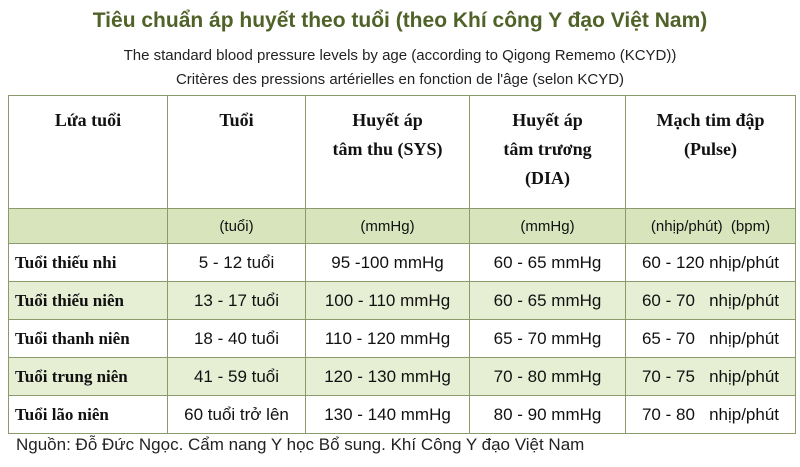 The image size is (800, 467). Describe the element at coordinates (236, 338) in the screenshot. I see `cell: 18 - 40 tuổi` at that location.